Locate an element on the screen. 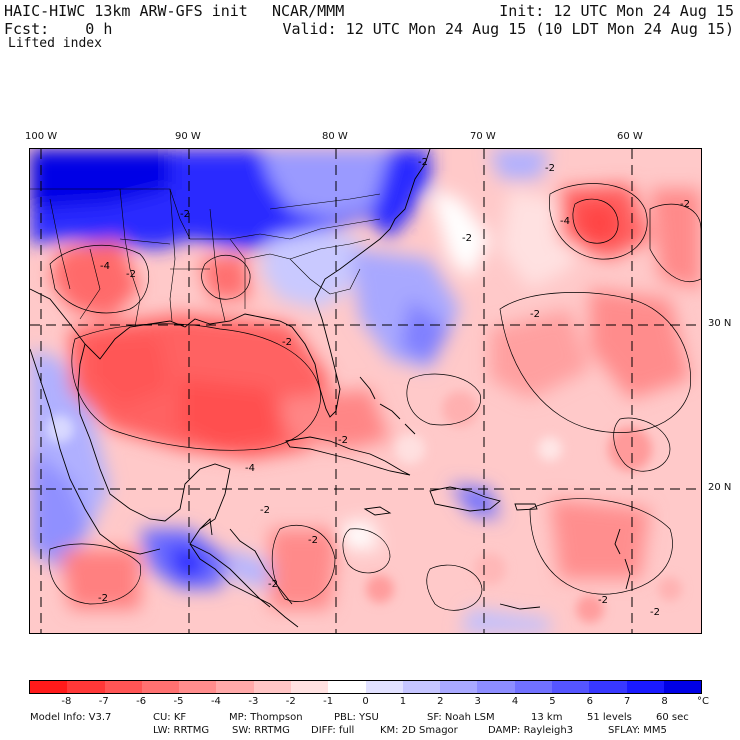  lat-label-30n: 30 N is located at coordinates (720, 323).